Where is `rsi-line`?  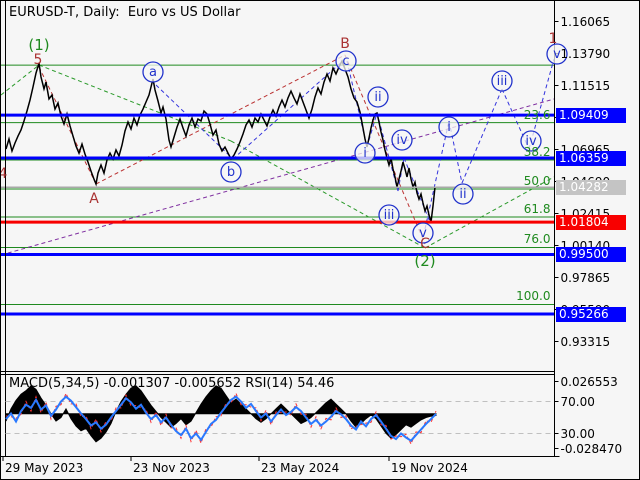
rsi-line is located at coordinates (221, 419).